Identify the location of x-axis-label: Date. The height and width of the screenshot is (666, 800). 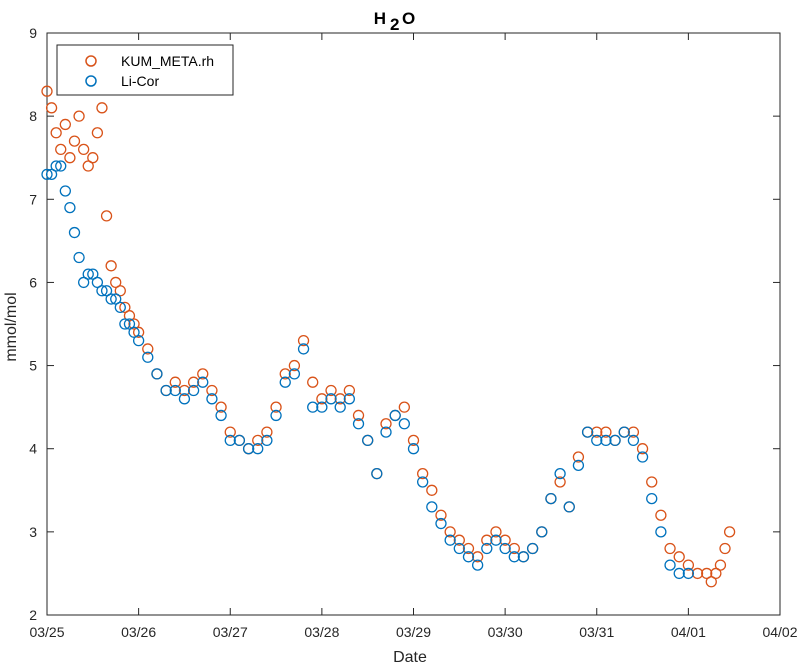
(410, 657).